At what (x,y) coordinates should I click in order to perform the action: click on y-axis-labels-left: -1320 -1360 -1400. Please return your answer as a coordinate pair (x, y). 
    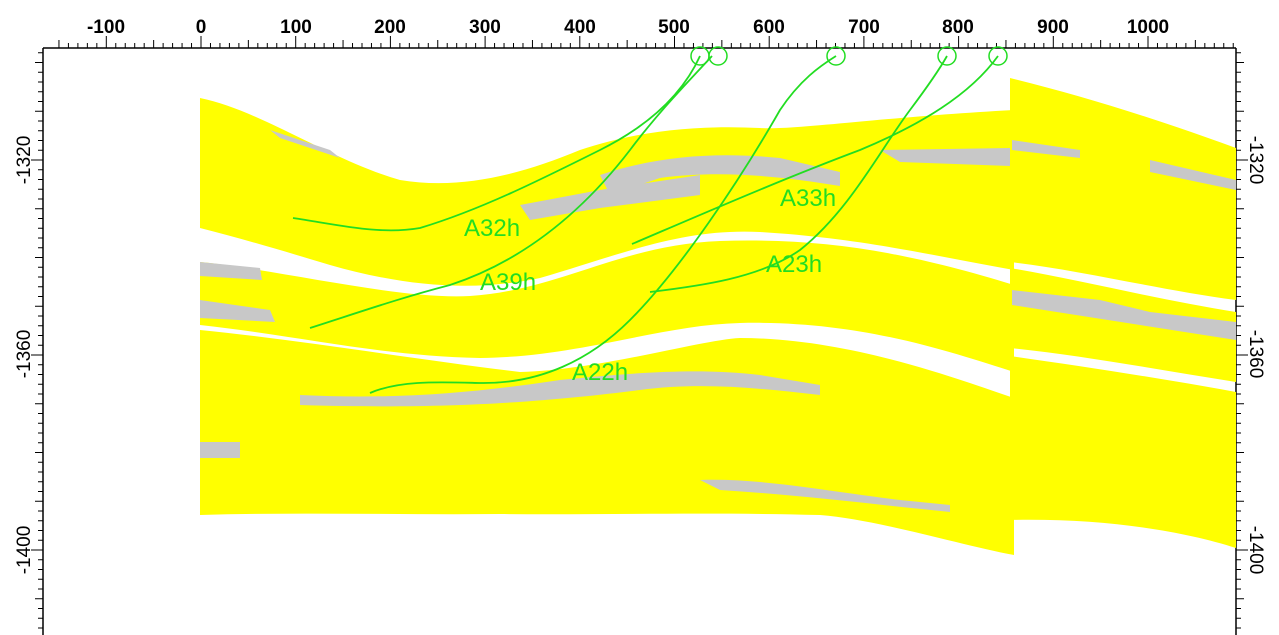
    Looking at the image, I should click on (24, 355).